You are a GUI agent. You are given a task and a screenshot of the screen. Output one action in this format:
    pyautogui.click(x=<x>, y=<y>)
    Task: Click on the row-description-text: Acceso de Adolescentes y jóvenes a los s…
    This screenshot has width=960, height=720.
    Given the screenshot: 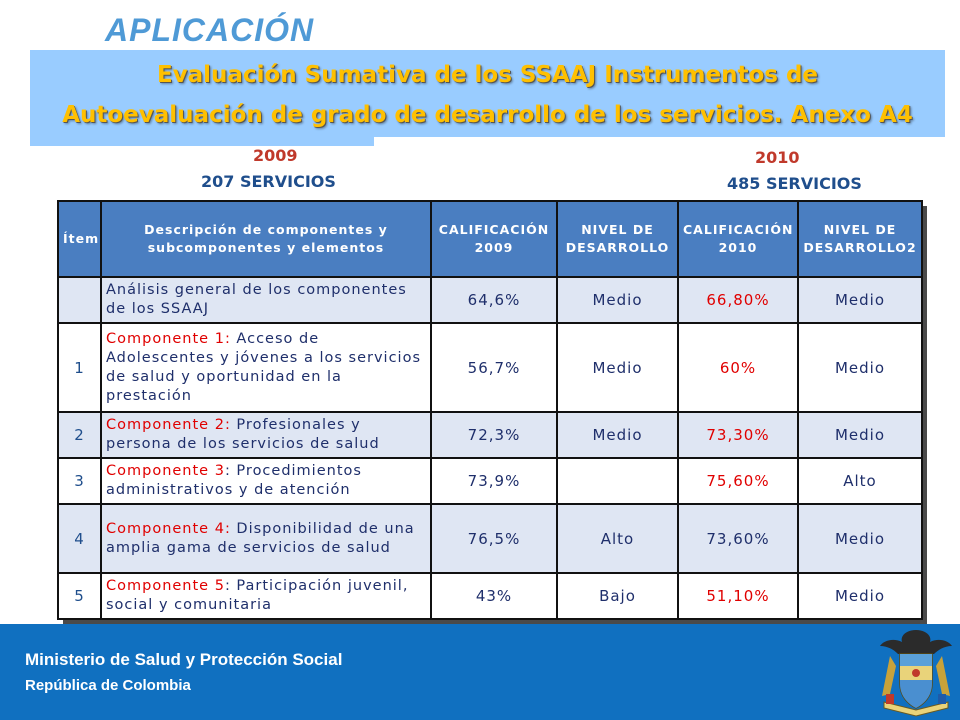 What is the action you would take?
    pyautogui.click(x=263, y=367)
    